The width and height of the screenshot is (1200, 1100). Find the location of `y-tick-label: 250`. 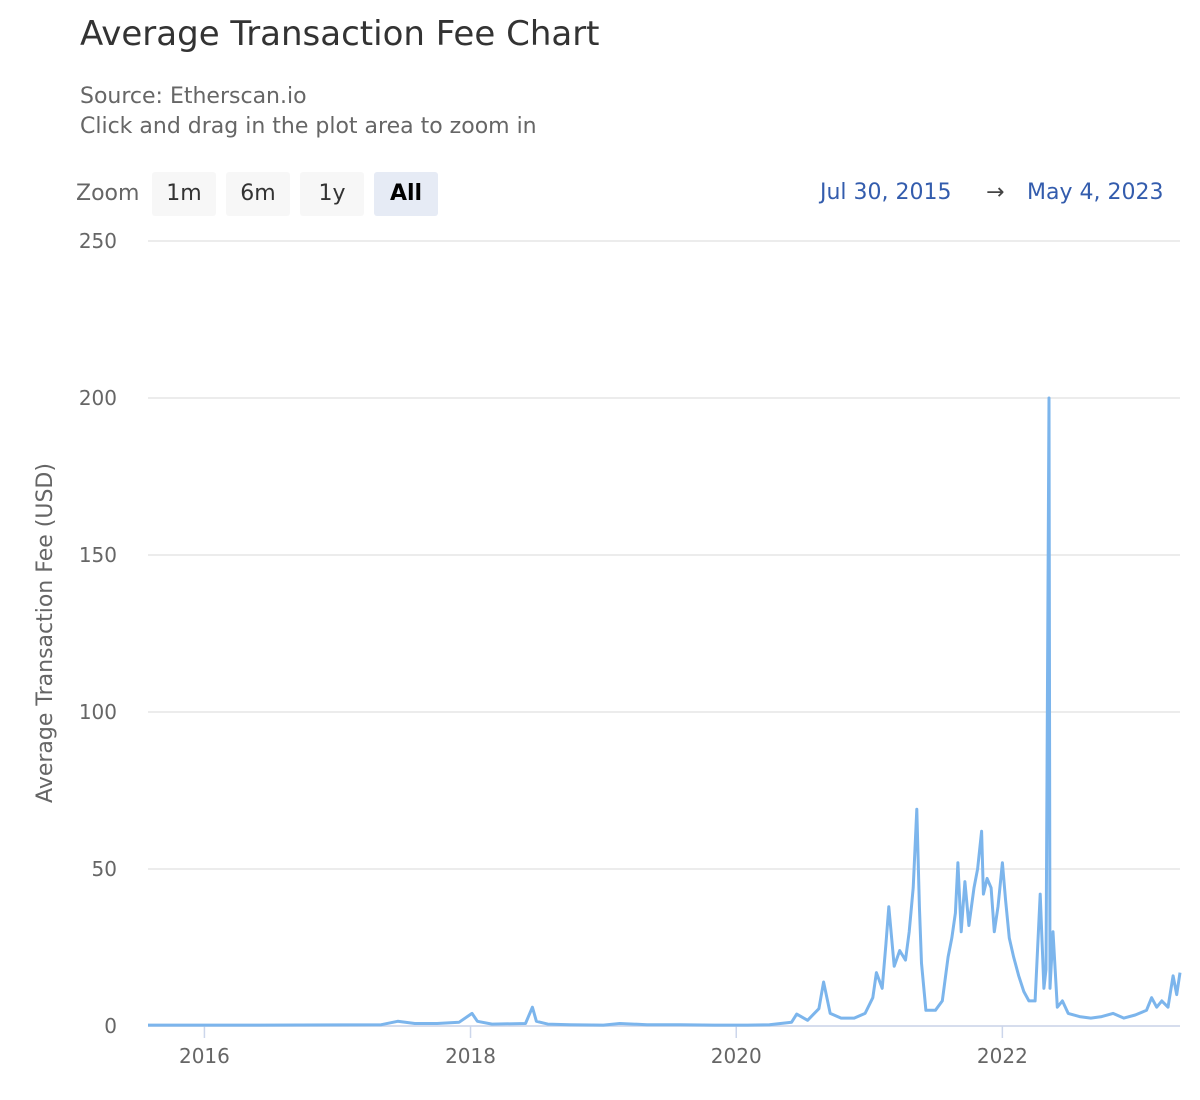

y-tick-label: 250 is located at coordinates (98, 241).